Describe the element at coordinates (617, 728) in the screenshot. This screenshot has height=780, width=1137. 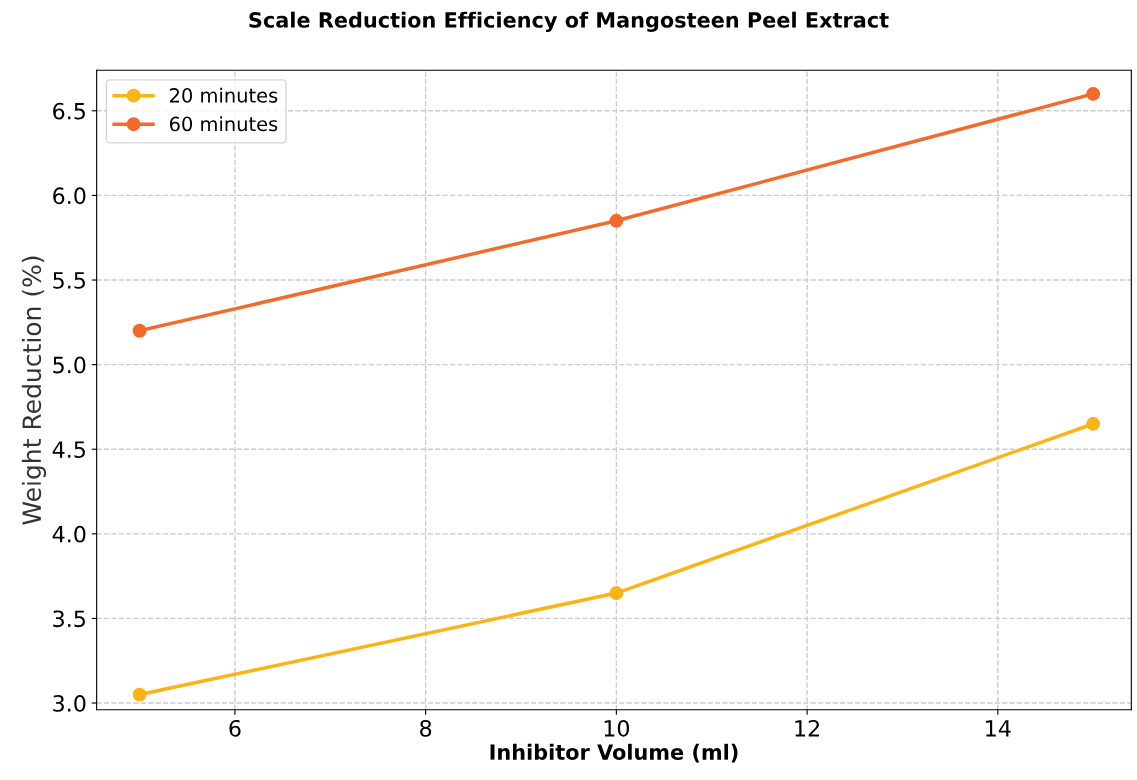
I see `x-tick-label: 10` at that location.